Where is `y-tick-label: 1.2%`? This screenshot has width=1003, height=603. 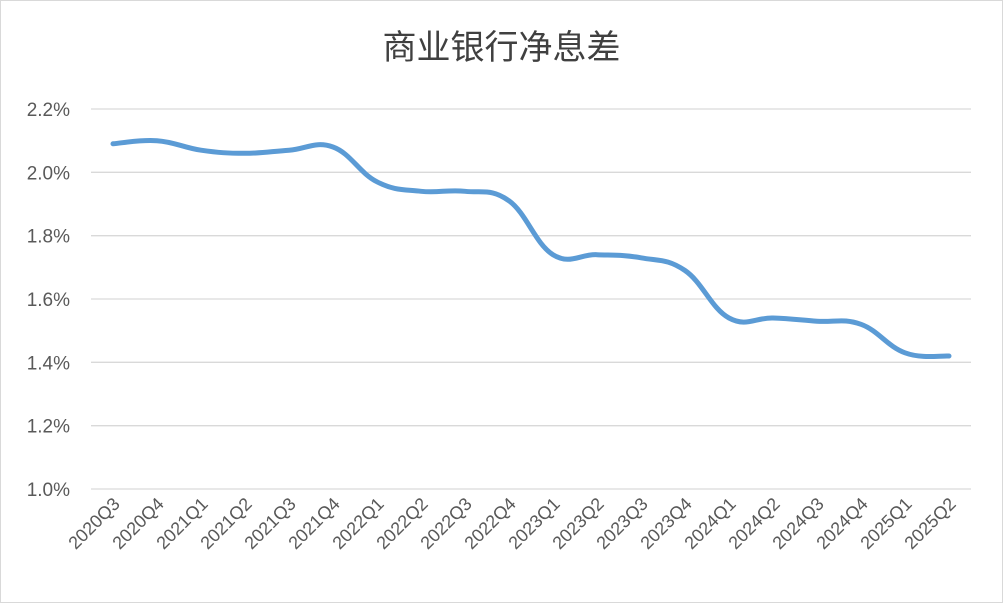
y-tick-label: 1.2% is located at coordinates (48, 427).